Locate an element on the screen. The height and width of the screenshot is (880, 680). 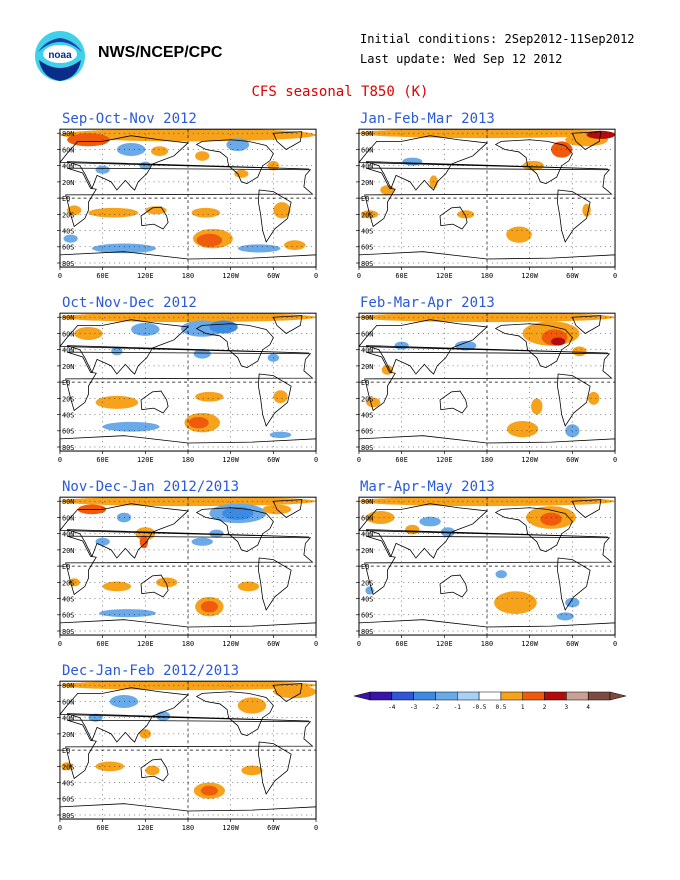
panel-title-5: Nov-Dec-Jan 2012/2013 is located at coordinates (151, 487).